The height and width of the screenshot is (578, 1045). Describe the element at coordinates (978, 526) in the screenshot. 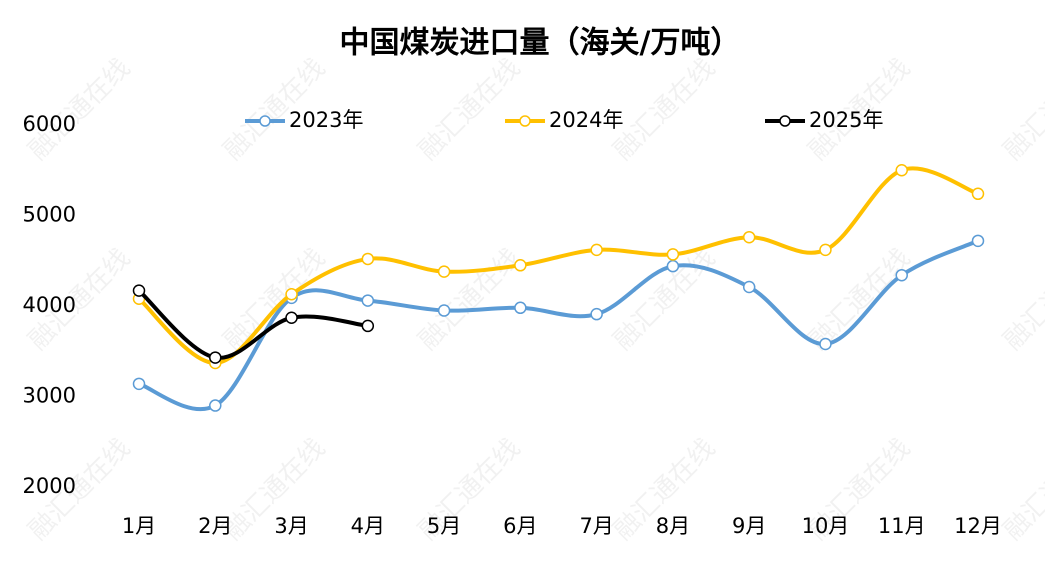

I see `x-tick-label: 12月` at that location.